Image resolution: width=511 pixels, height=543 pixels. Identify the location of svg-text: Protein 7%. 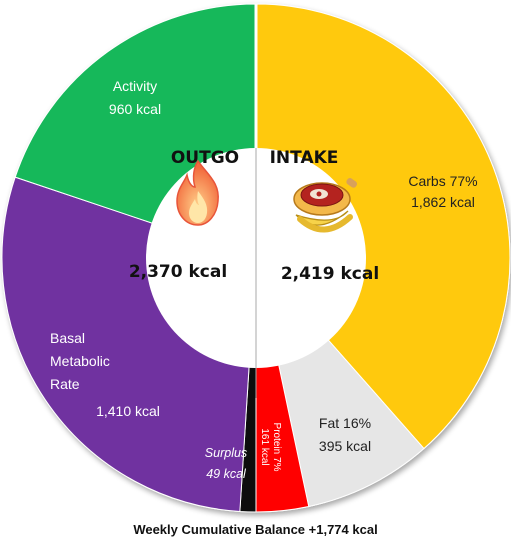
(276, 447).